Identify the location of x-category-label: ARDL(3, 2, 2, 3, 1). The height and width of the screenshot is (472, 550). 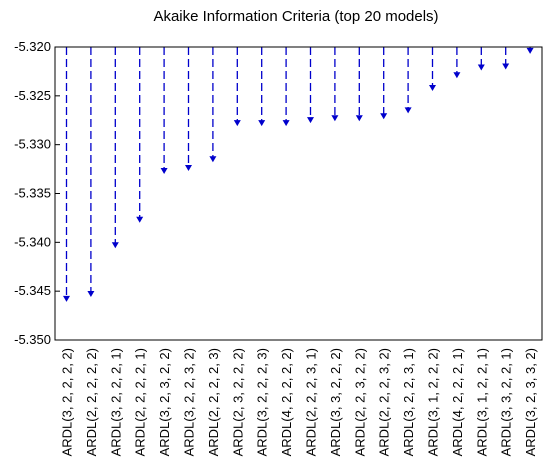
(408, 402).